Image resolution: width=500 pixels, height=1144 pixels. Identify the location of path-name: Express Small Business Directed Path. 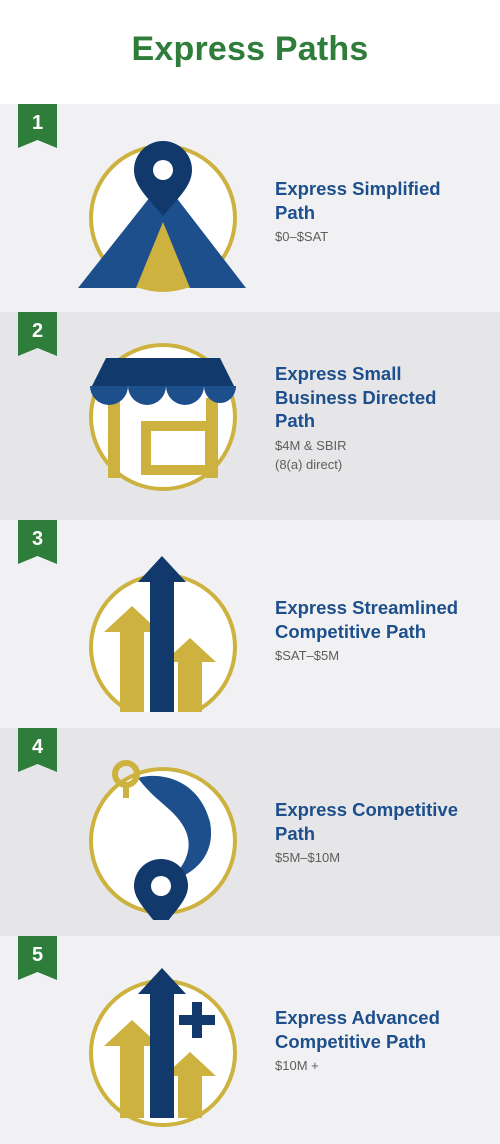
(382, 397).